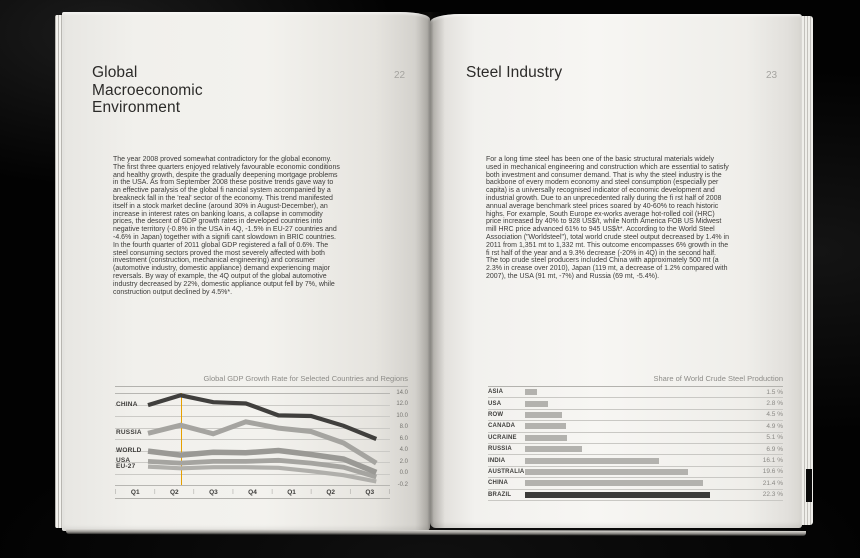 This screenshot has width=860, height=558. I want to click on right-page-number: 23, so click(772, 75).